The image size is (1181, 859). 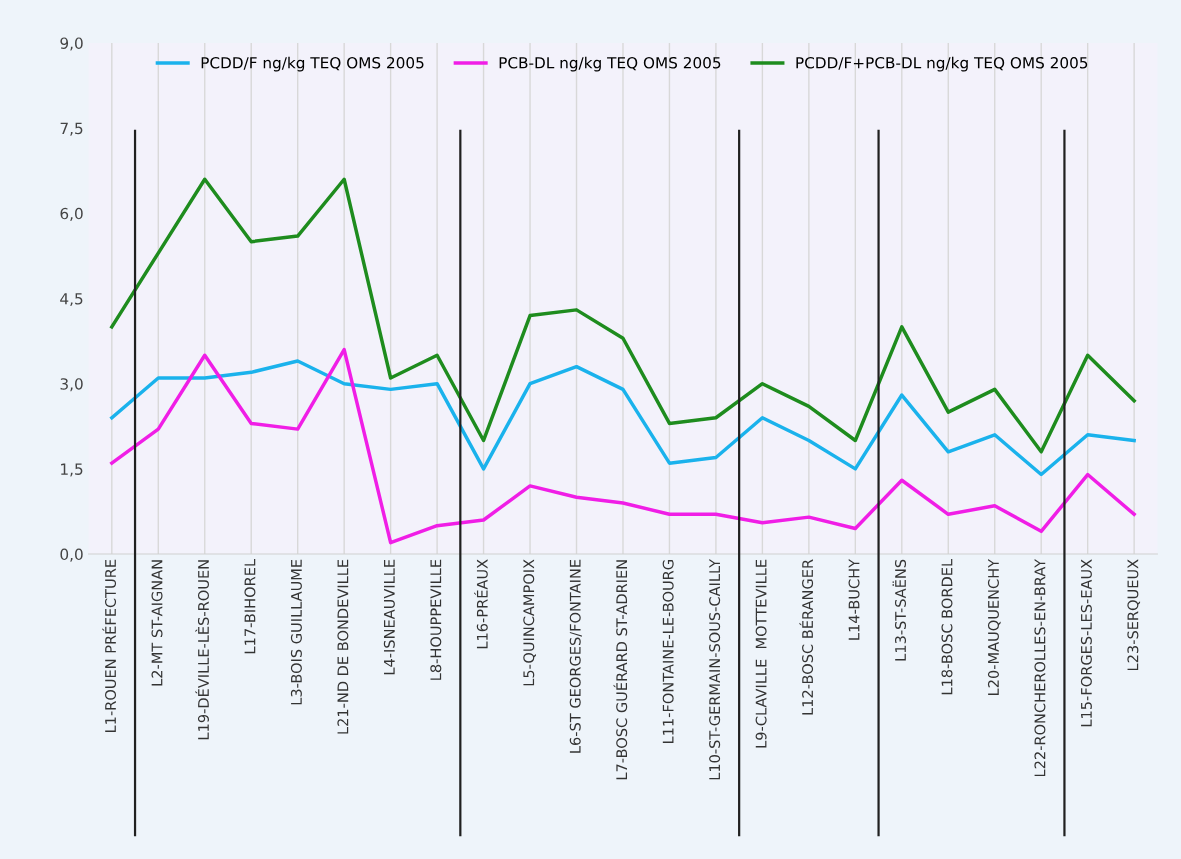 What do you see at coordinates (994, 626) in the screenshot?
I see `x-tick-label: L20-MAUQUENCHY` at bounding box center [994, 626].